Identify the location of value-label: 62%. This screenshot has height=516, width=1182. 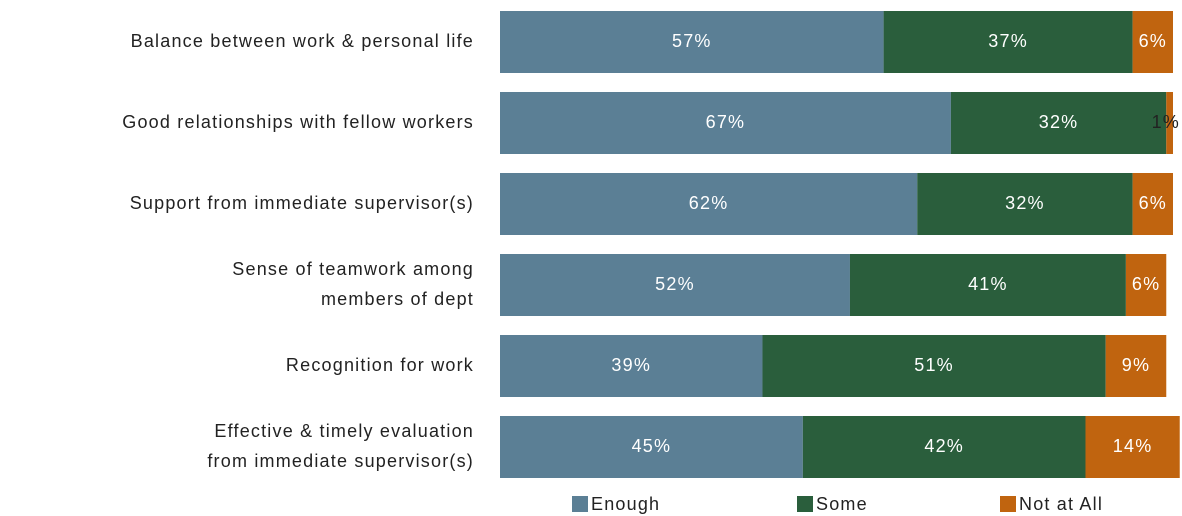
(709, 203).